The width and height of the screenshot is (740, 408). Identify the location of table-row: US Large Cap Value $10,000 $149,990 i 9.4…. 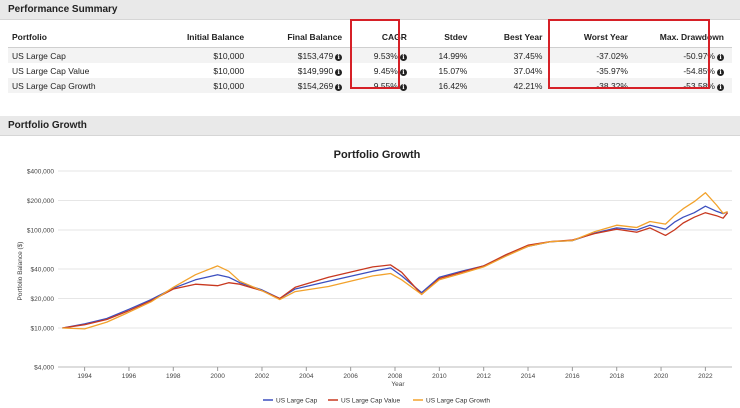
(370, 70).